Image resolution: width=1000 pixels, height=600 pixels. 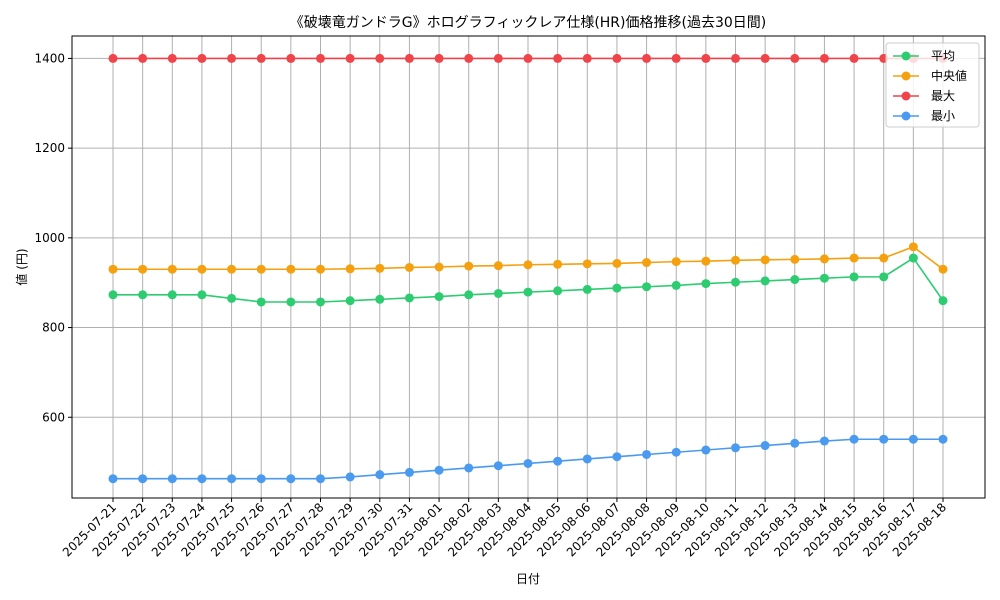 I want to click on legend-label: 最小, so click(x=943, y=116).